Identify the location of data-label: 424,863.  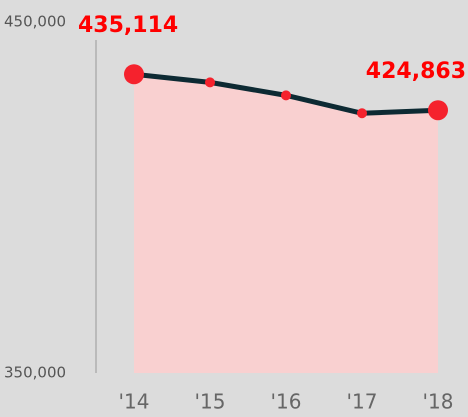
(416, 71).